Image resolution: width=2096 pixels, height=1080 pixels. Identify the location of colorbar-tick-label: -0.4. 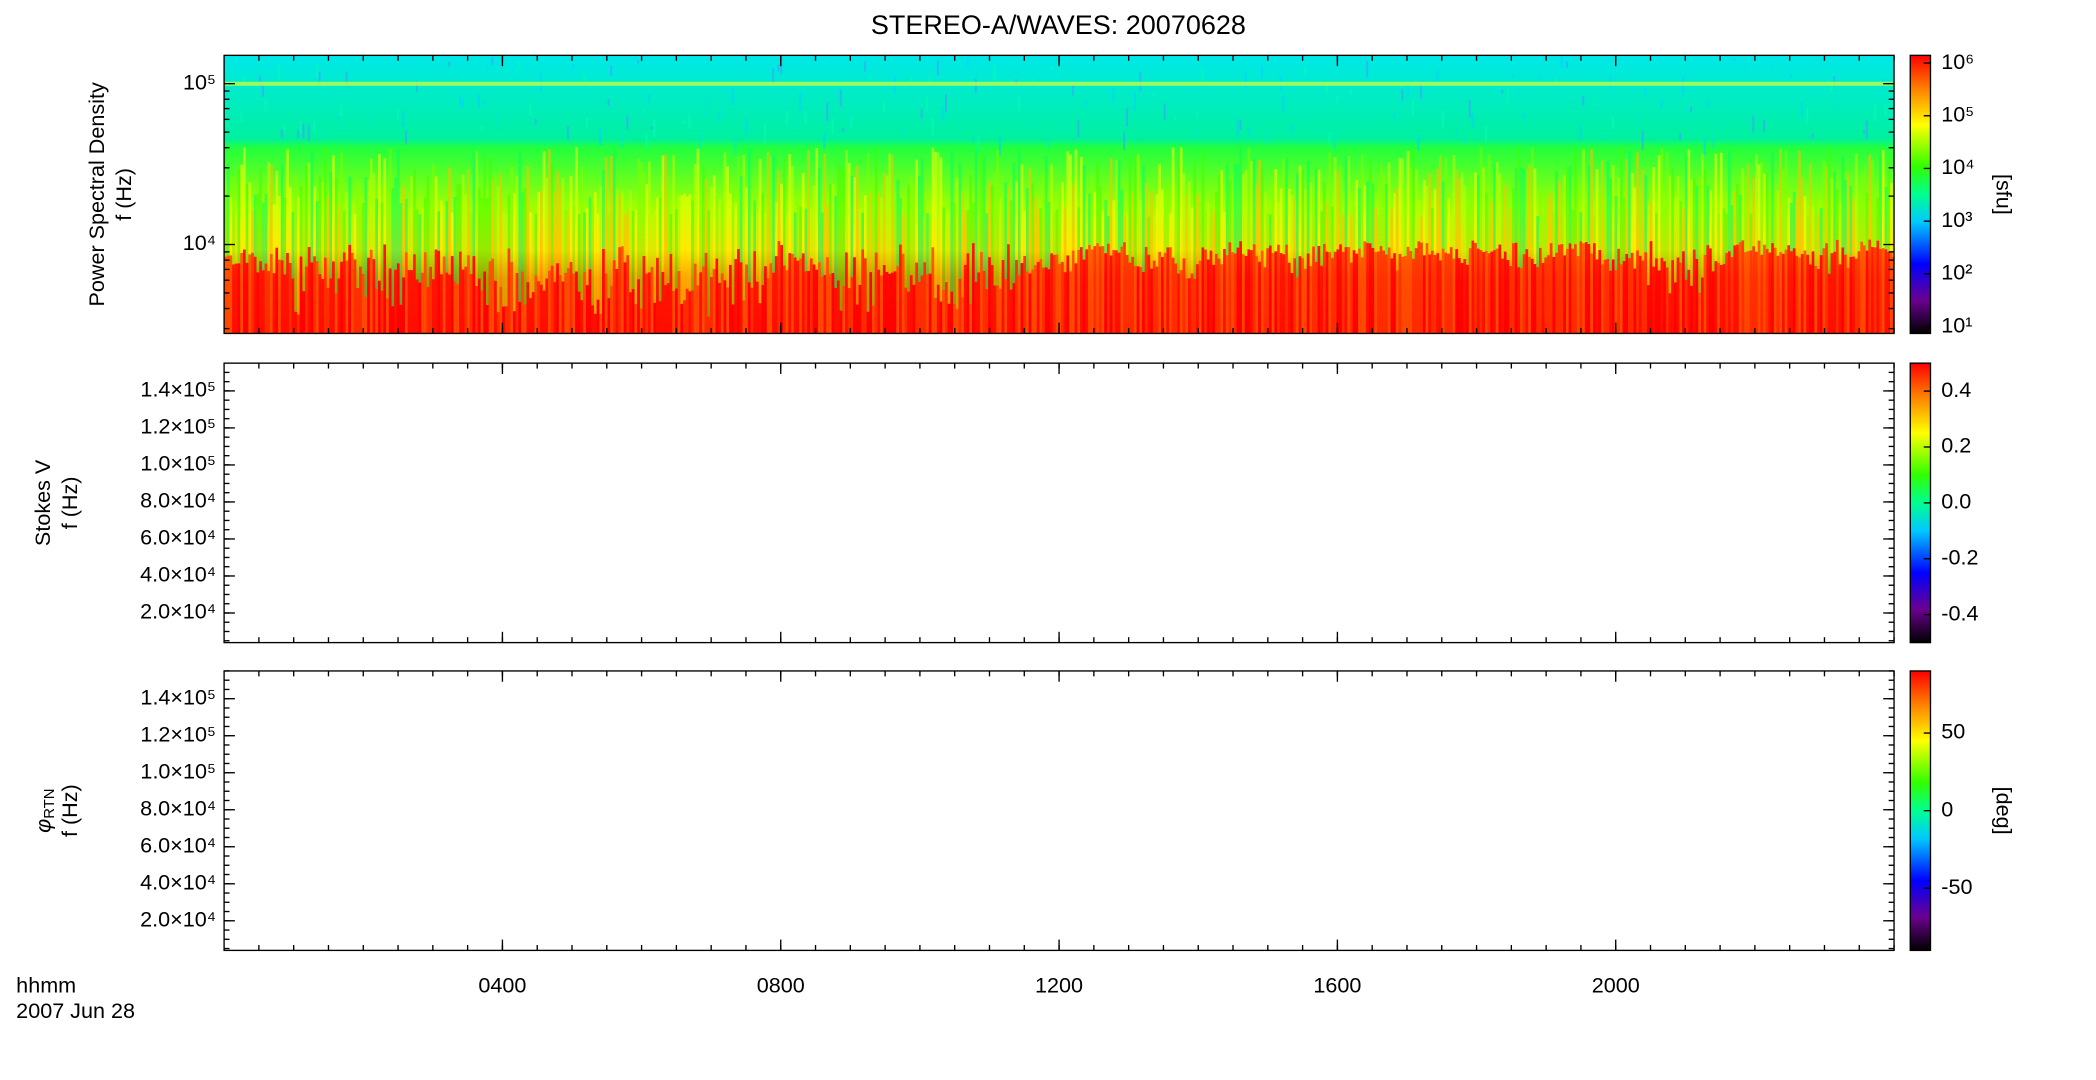
(1959, 612).